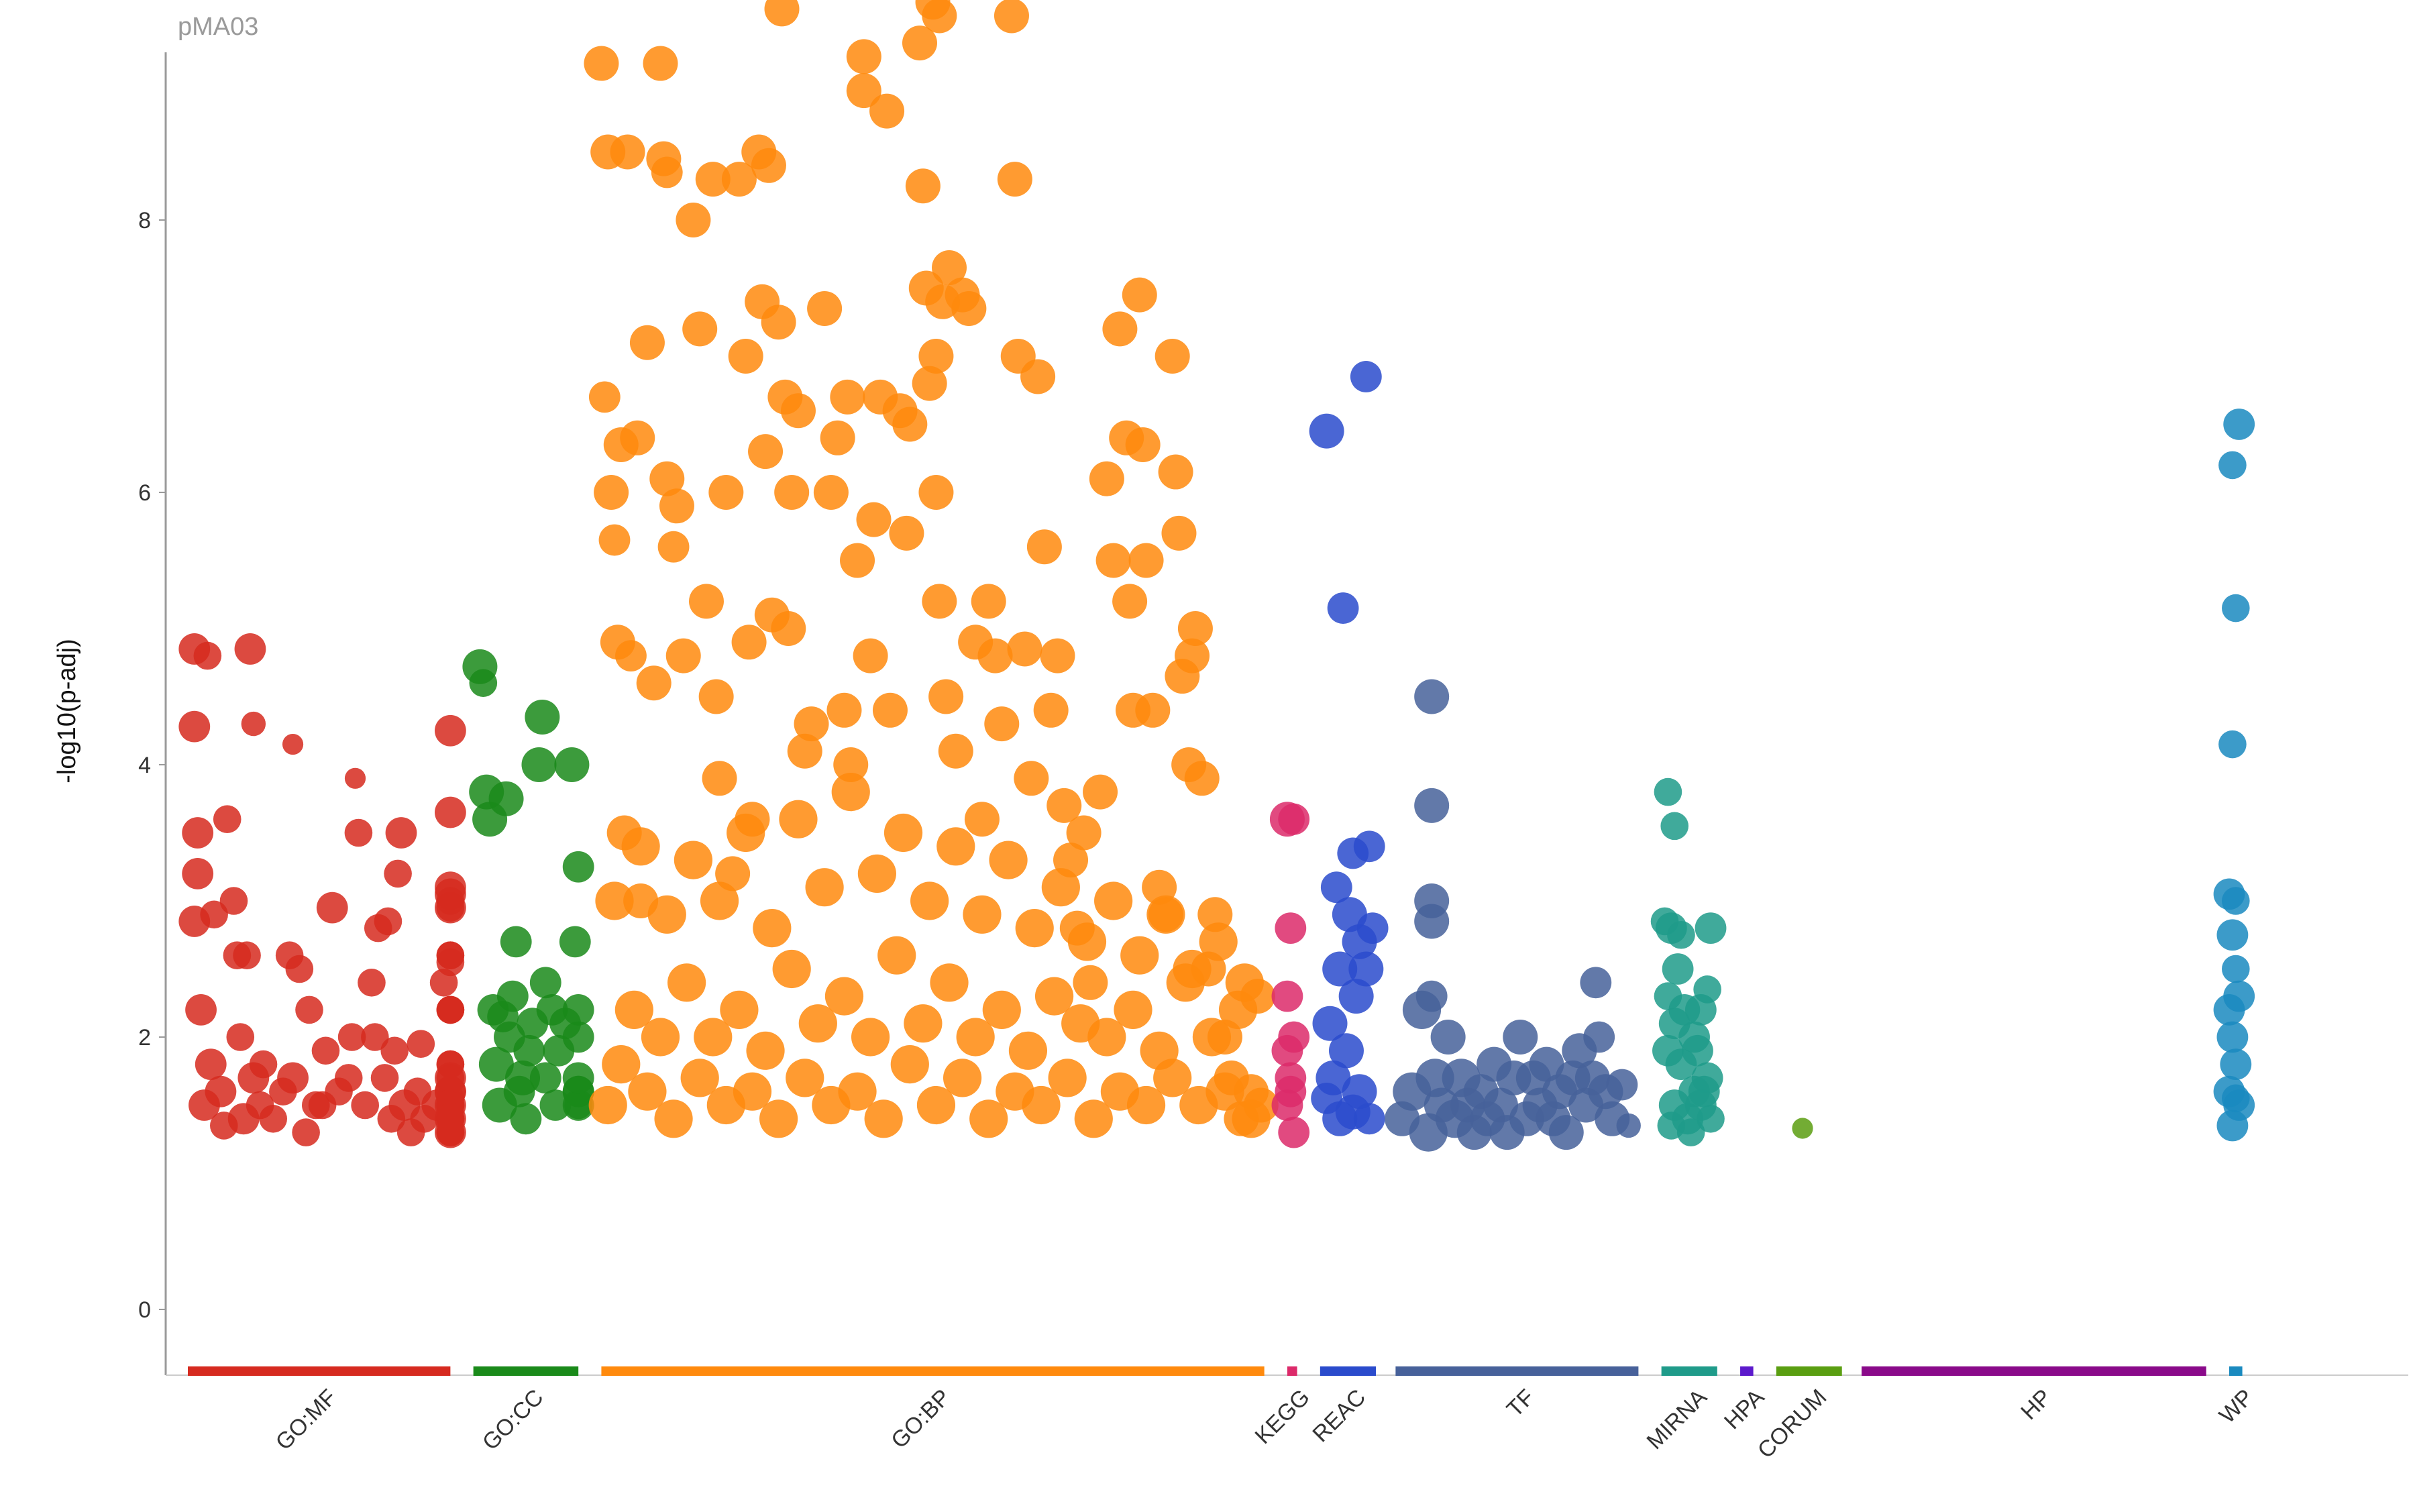  What do you see at coordinates (144, 220) in the screenshot?
I see `y-tick-label: 8` at bounding box center [144, 220].